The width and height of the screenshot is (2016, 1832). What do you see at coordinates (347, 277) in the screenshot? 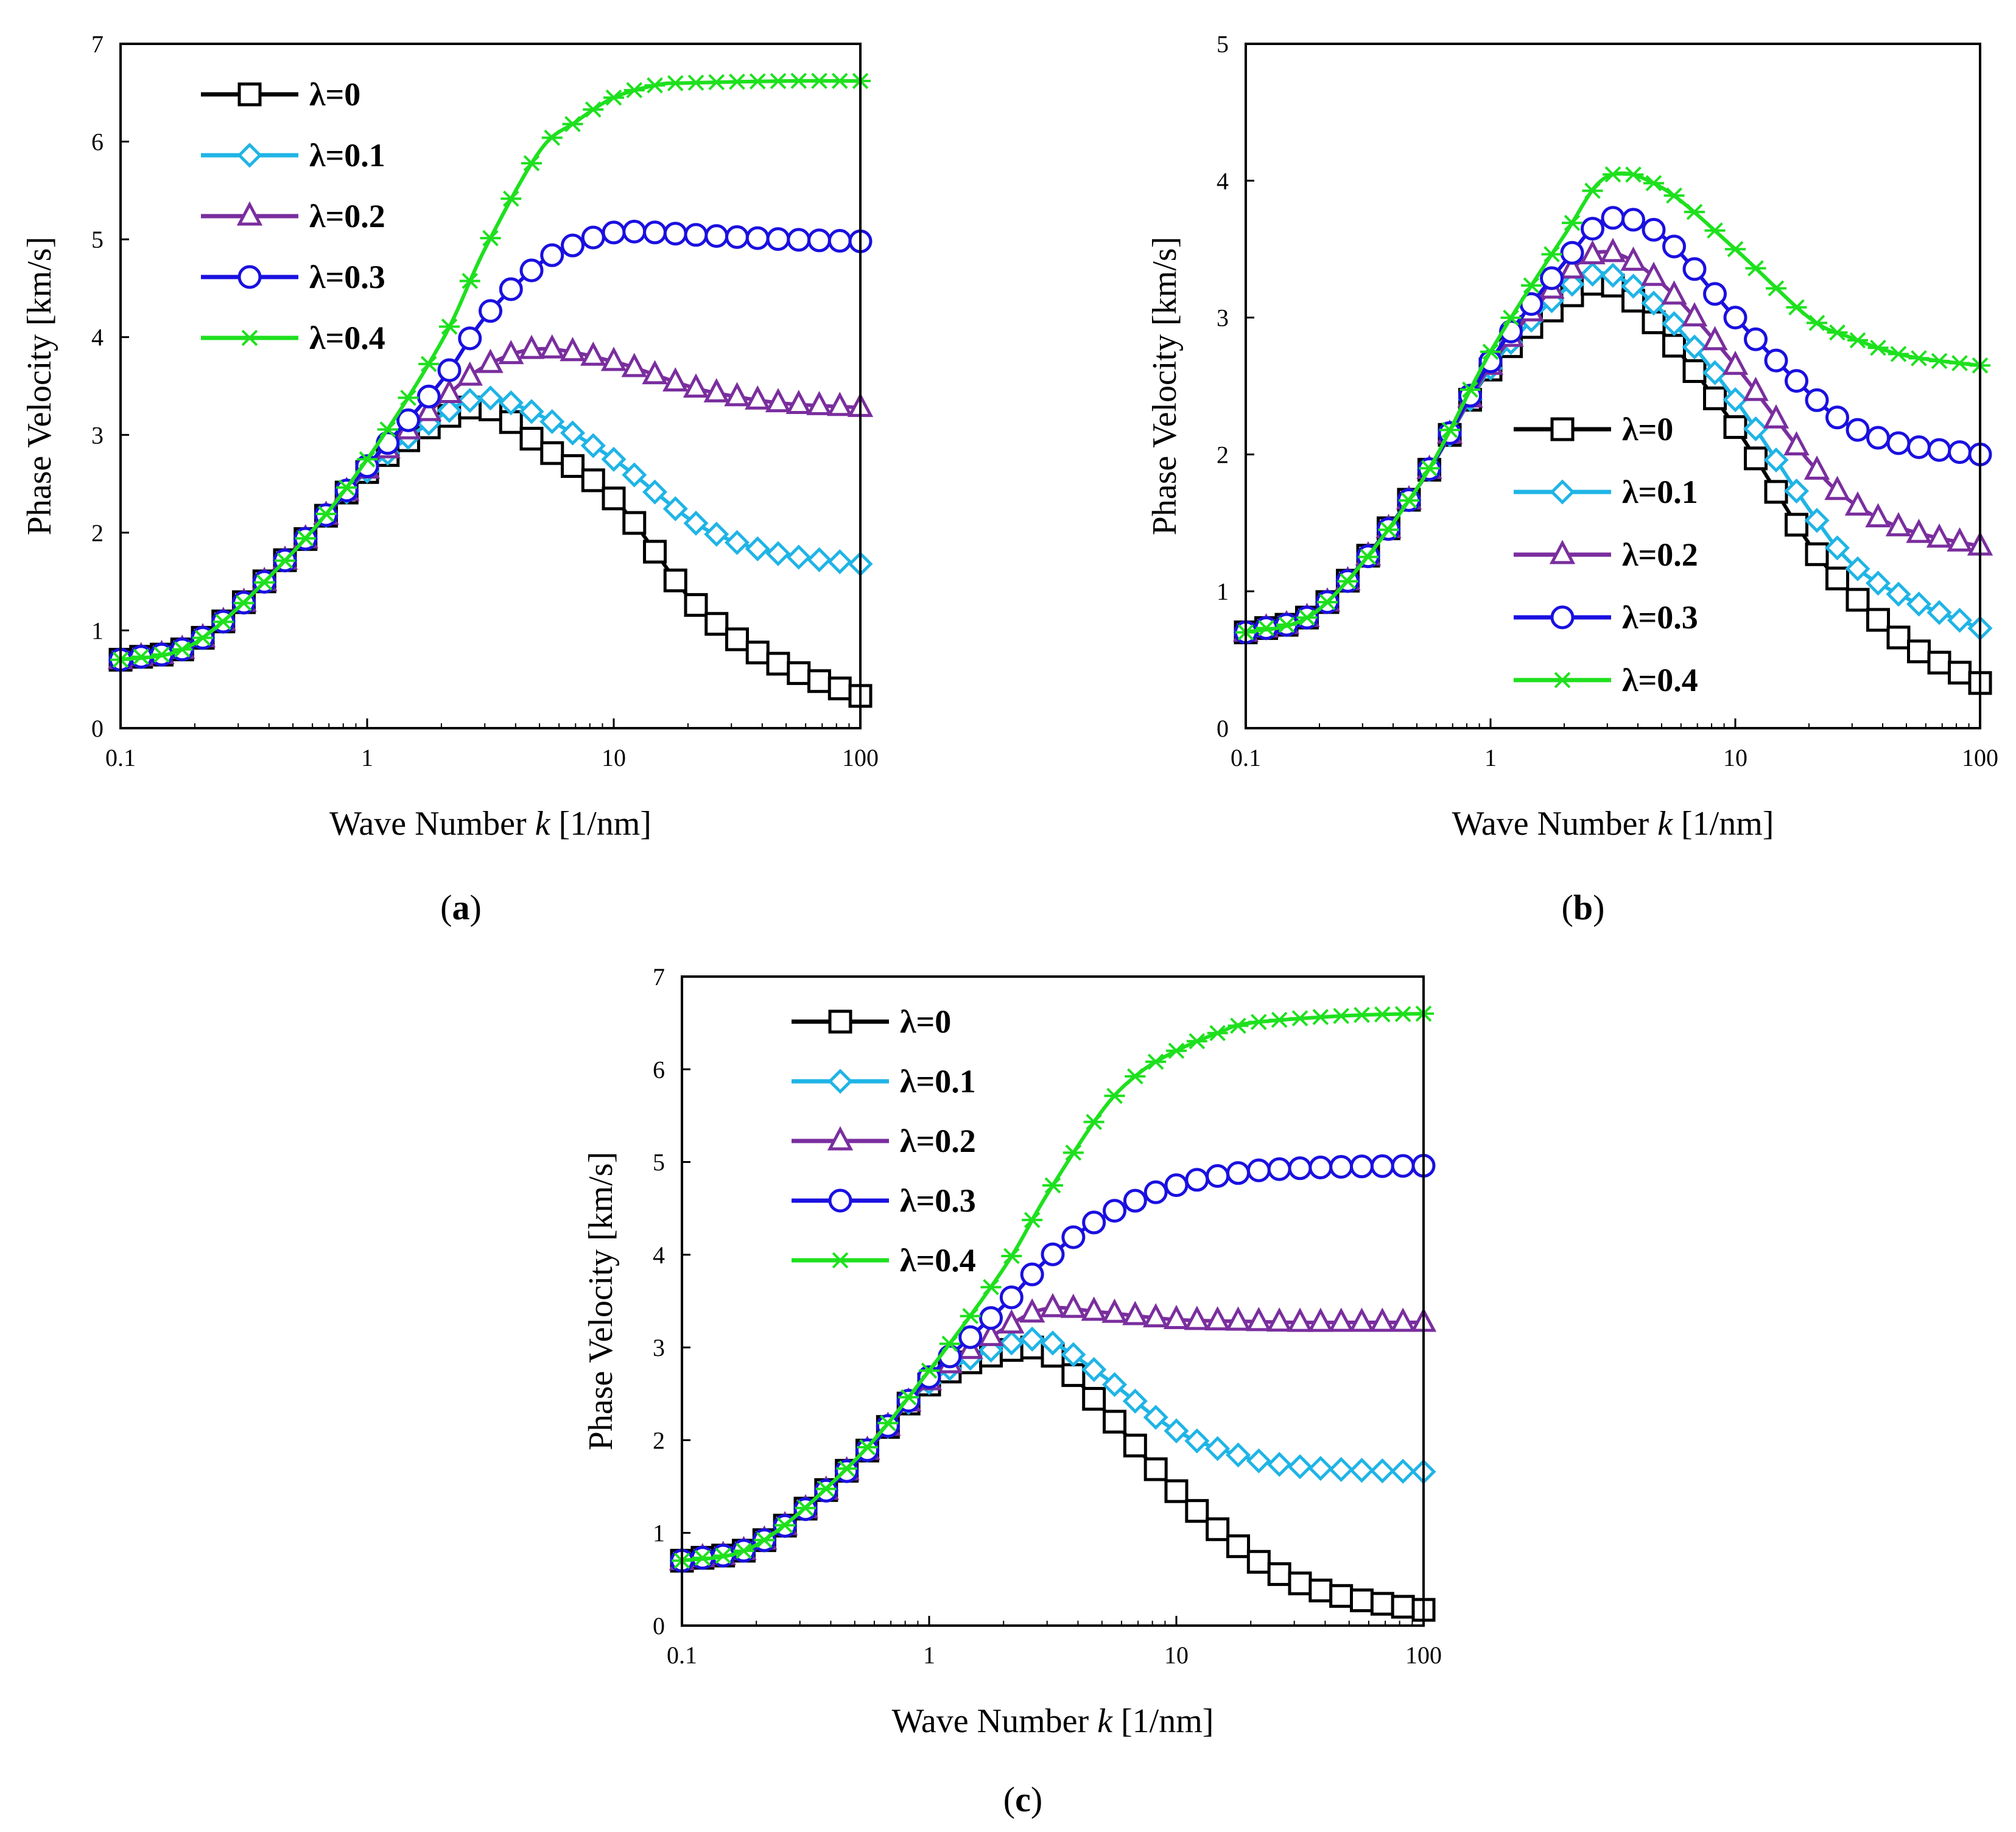
I see `legend-label: λ=0.3` at bounding box center [347, 277].